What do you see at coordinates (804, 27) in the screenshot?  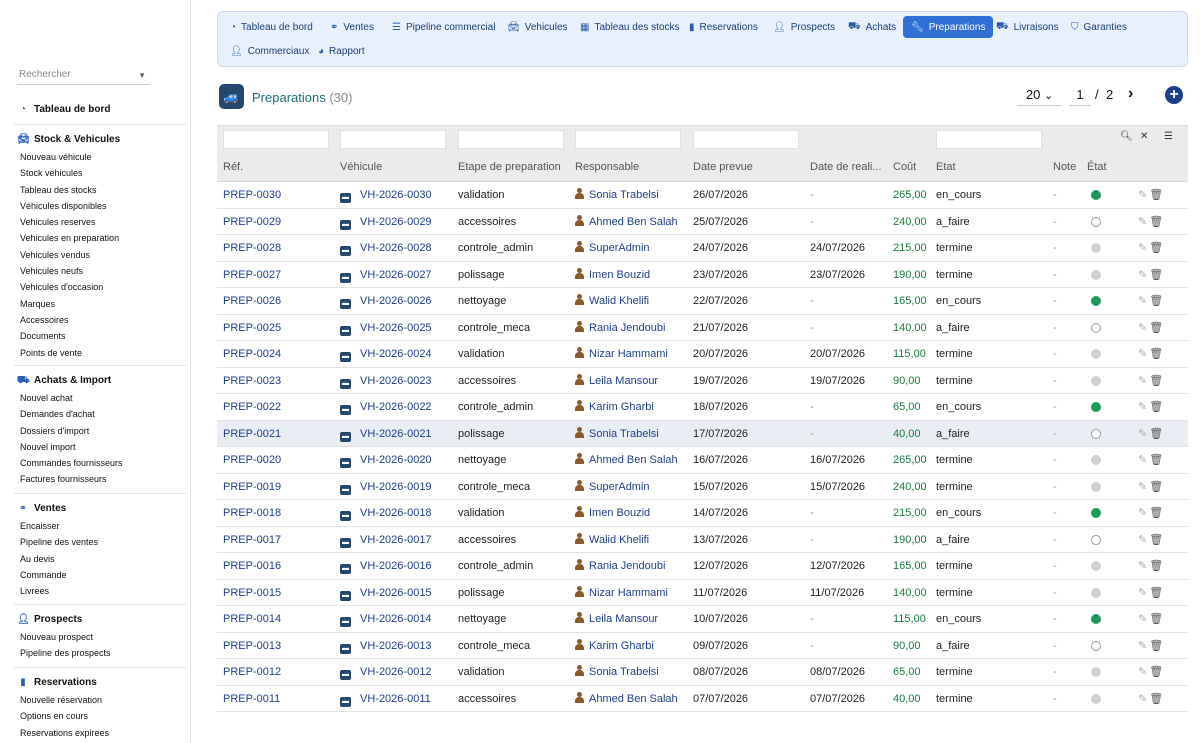 I see `tab-prospects: 👤︎ Prospects` at bounding box center [804, 27].